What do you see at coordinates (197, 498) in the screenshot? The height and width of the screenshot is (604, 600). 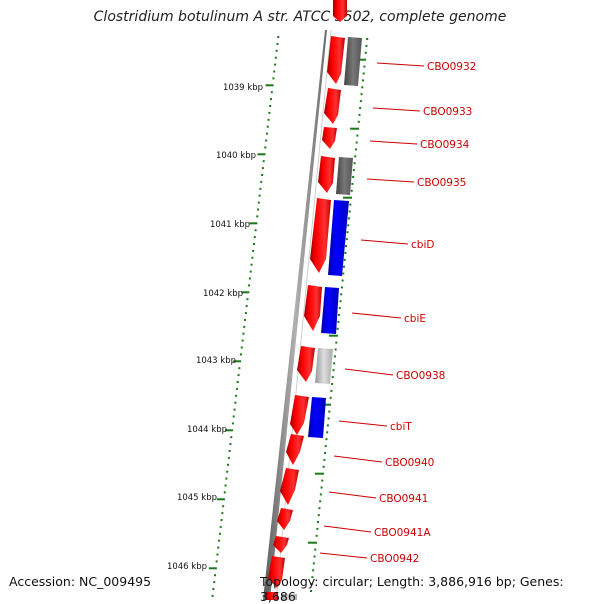 I see `scale-label-1045: 1045 kbp` at bounding box center [197, 498].